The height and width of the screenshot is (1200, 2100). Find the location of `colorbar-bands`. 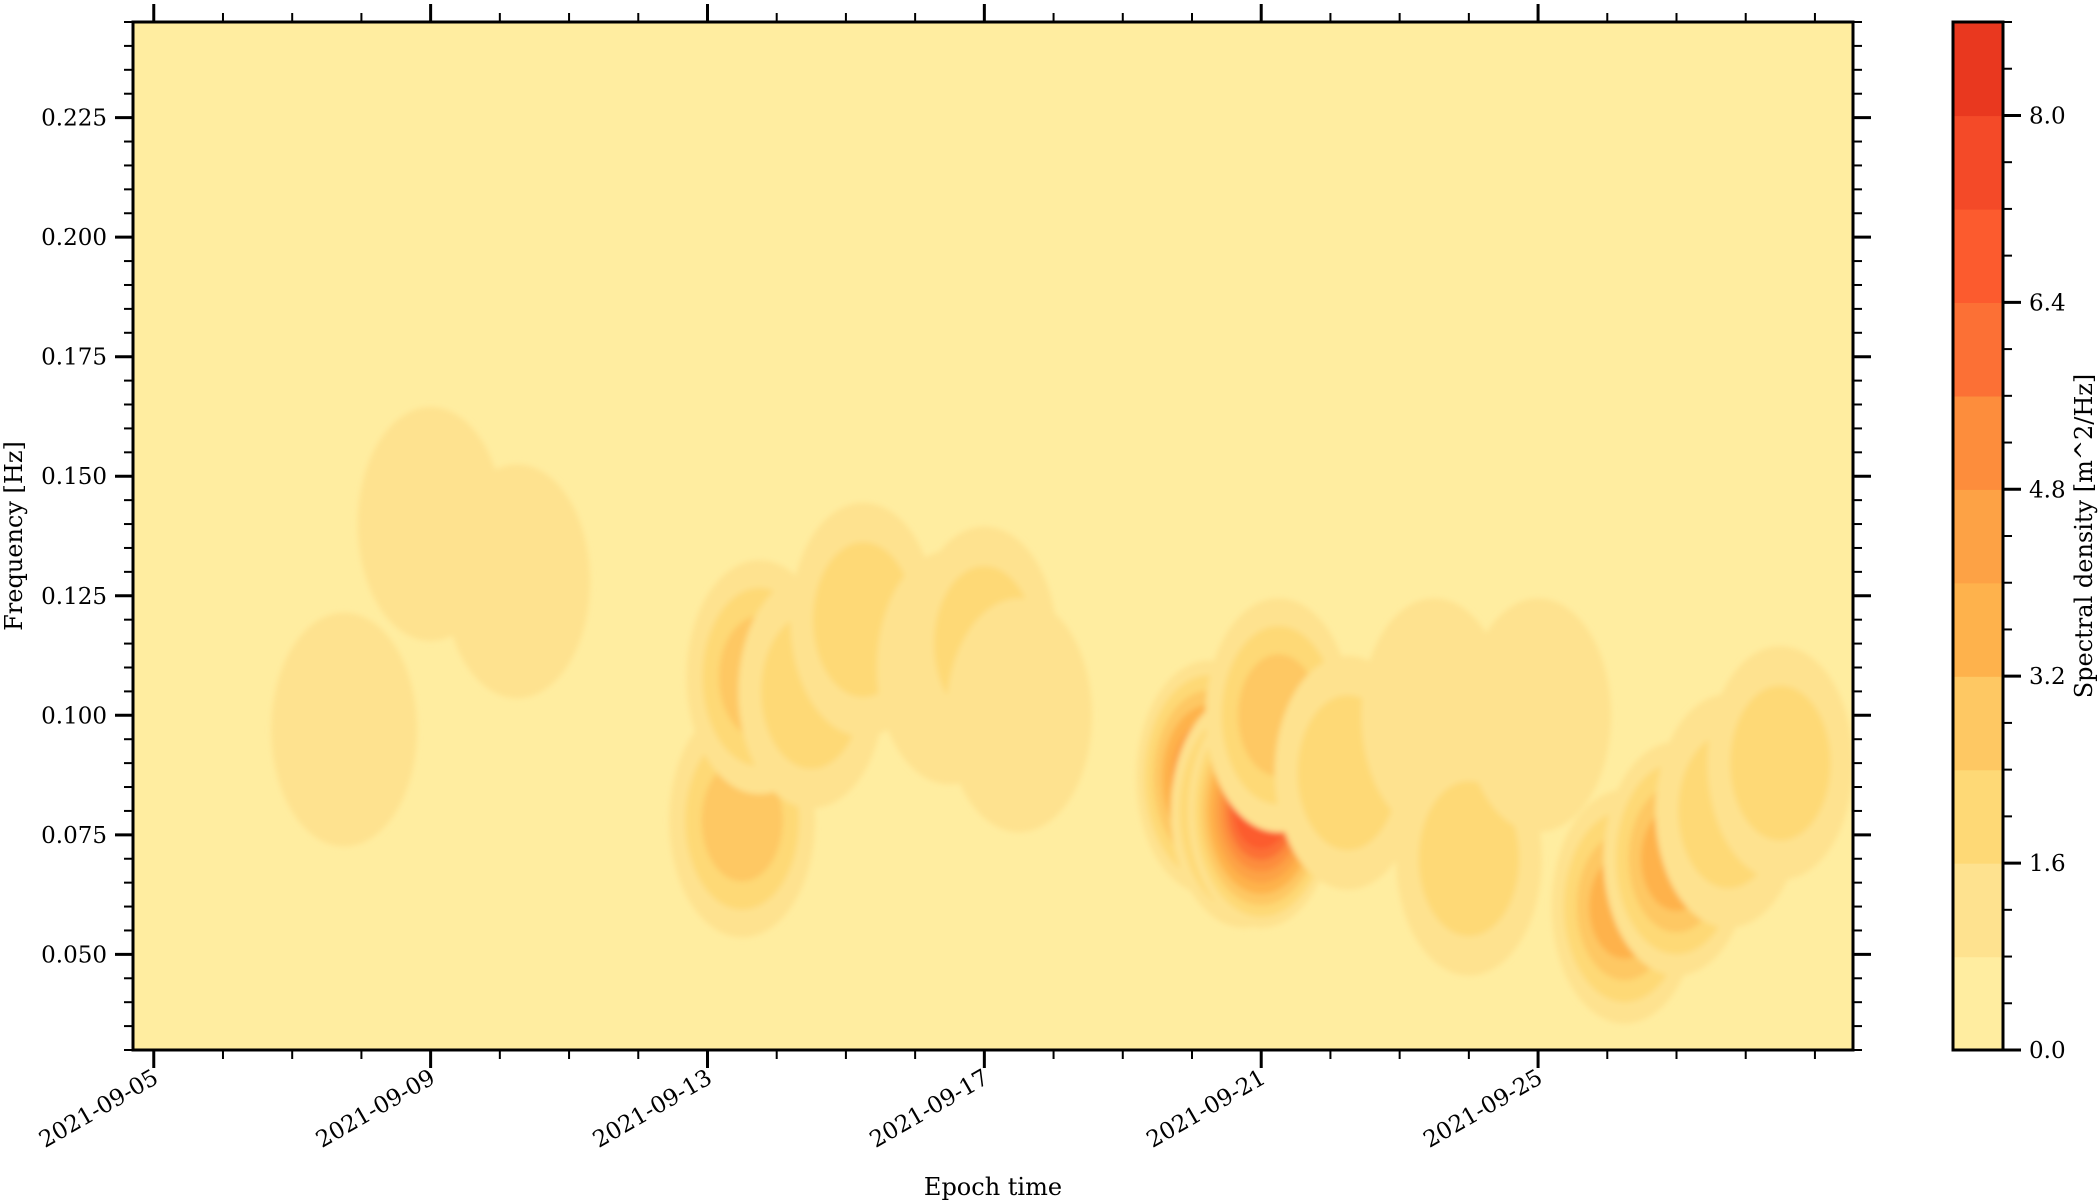

colorbar-bands is located at coordinates (1978, 536).